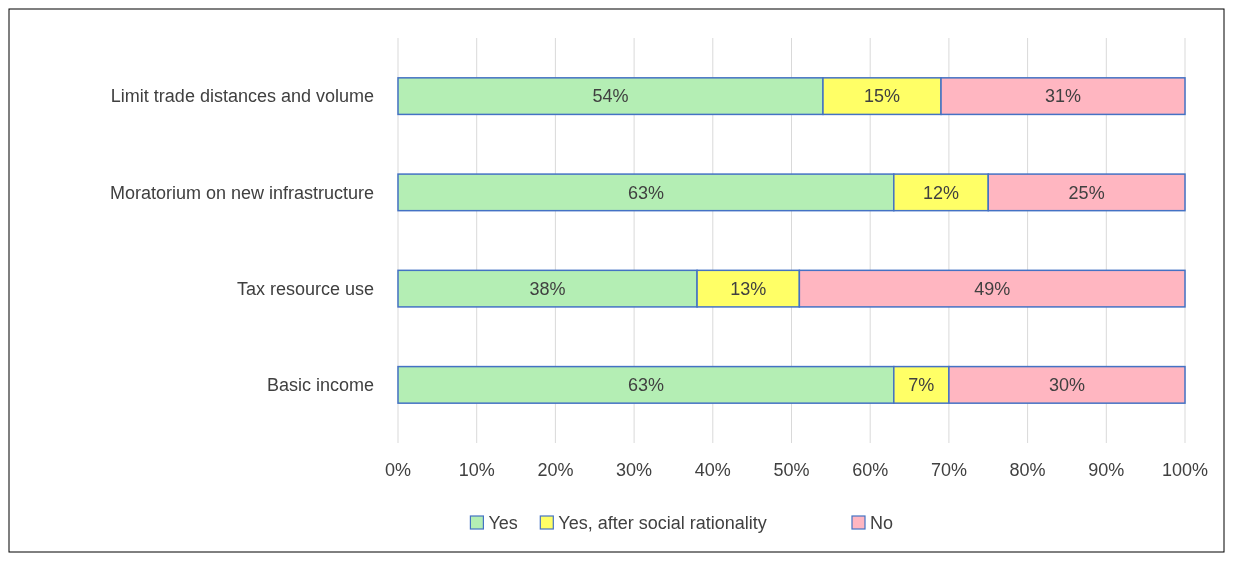  Describe the element at coordinates (992, 288) in the screenshot. I see `data-label: 49%` at that location.